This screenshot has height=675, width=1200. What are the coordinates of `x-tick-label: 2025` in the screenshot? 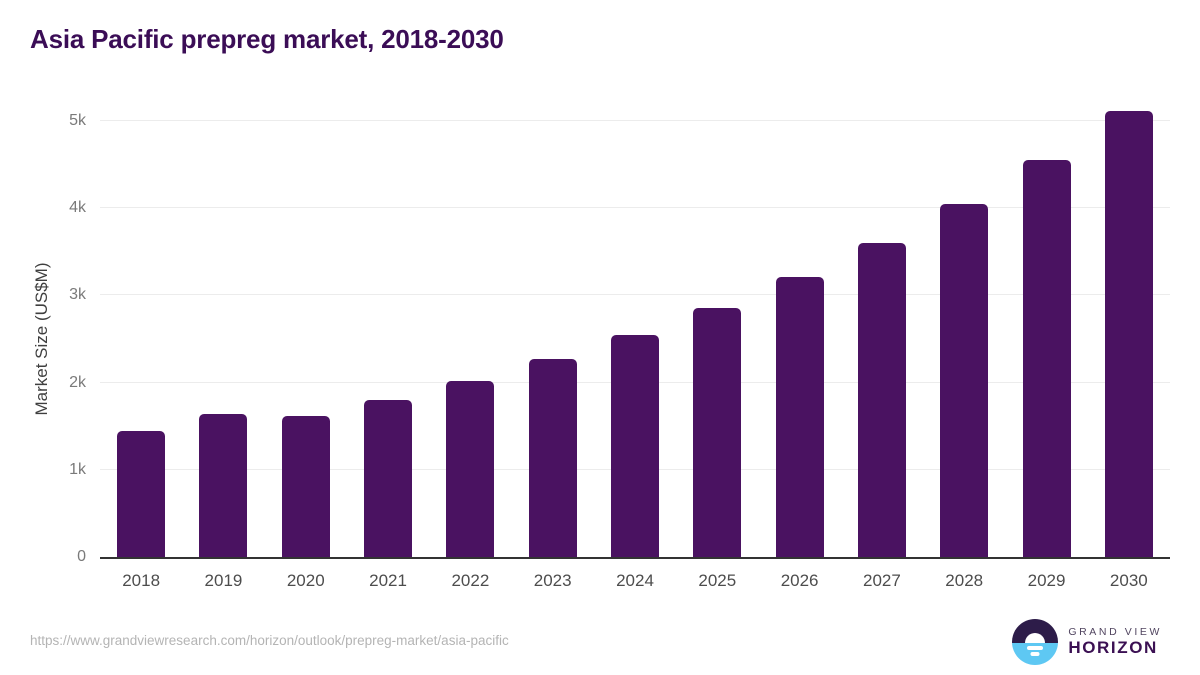 It's located at (717, 580).